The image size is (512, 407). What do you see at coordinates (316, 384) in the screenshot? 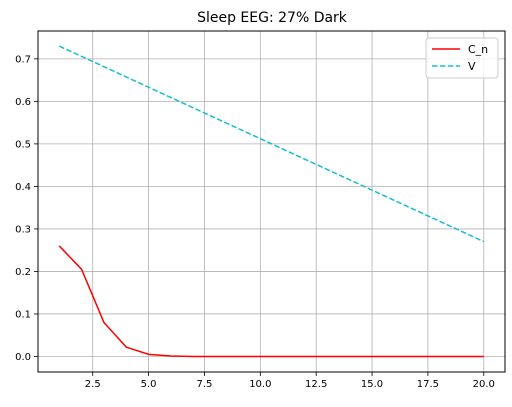
I see `x-tick-label: 12.5` at bounding box center [316, 384].